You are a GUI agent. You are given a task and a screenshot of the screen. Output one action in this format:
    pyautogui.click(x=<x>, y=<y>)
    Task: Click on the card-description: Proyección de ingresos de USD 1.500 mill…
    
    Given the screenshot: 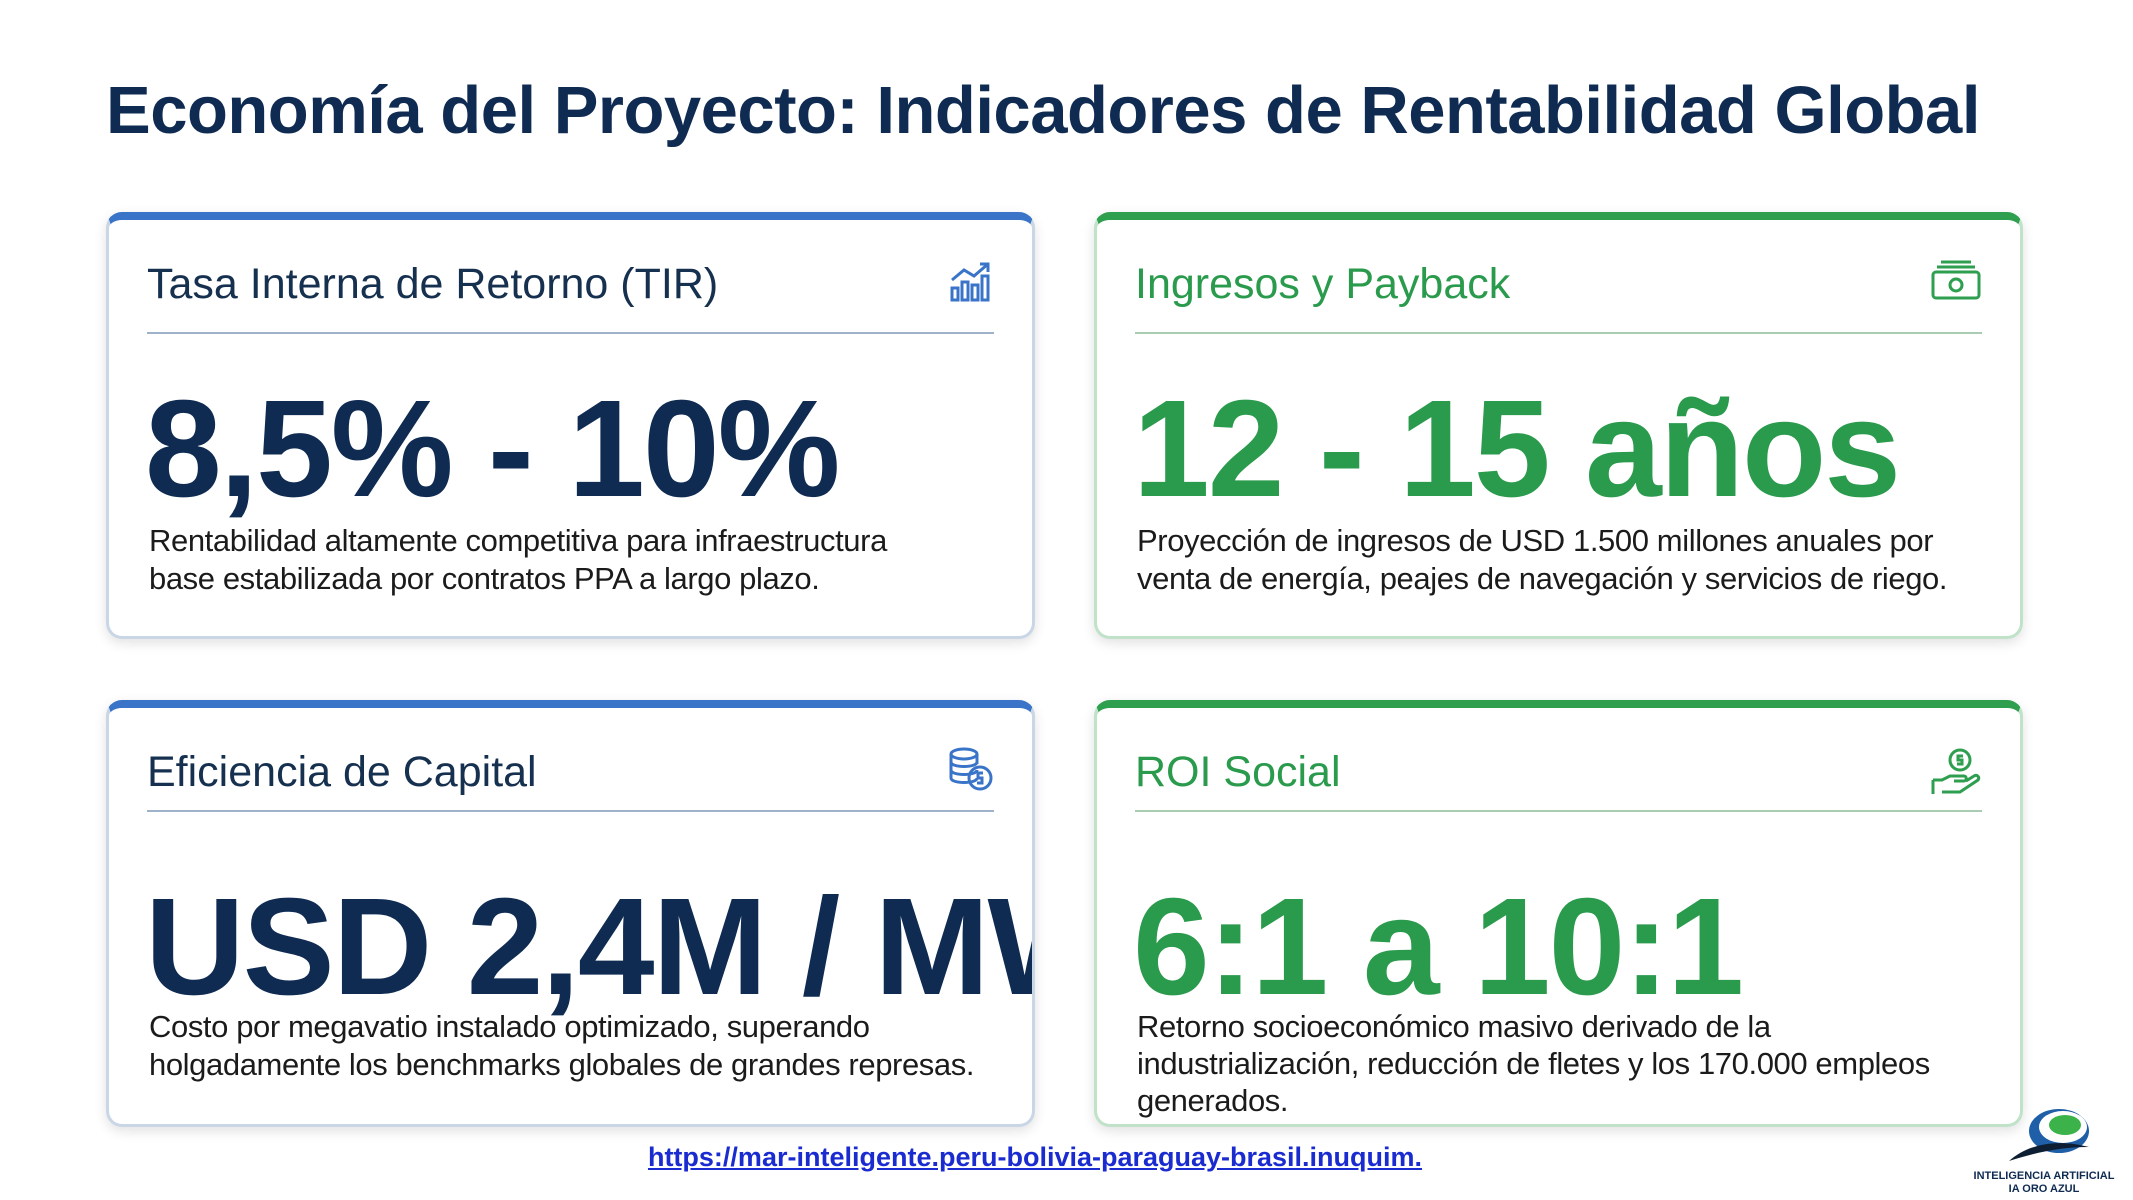 What is the action you would take?
    pyautogui.click(x=1542, y=560)
    